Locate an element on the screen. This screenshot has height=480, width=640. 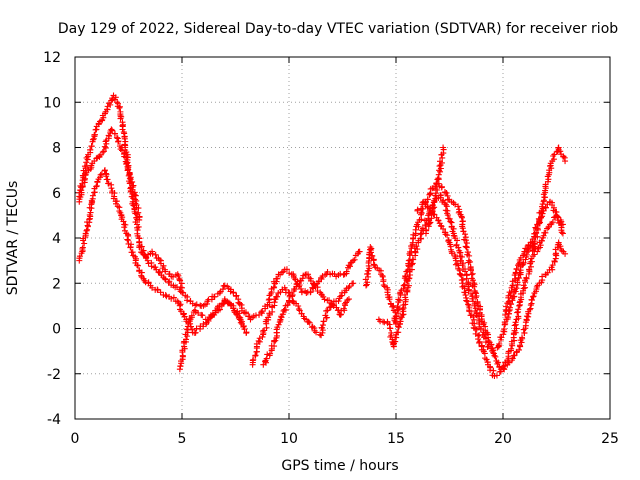
y-tick-label: 8 is located at coordinates (56, 149).